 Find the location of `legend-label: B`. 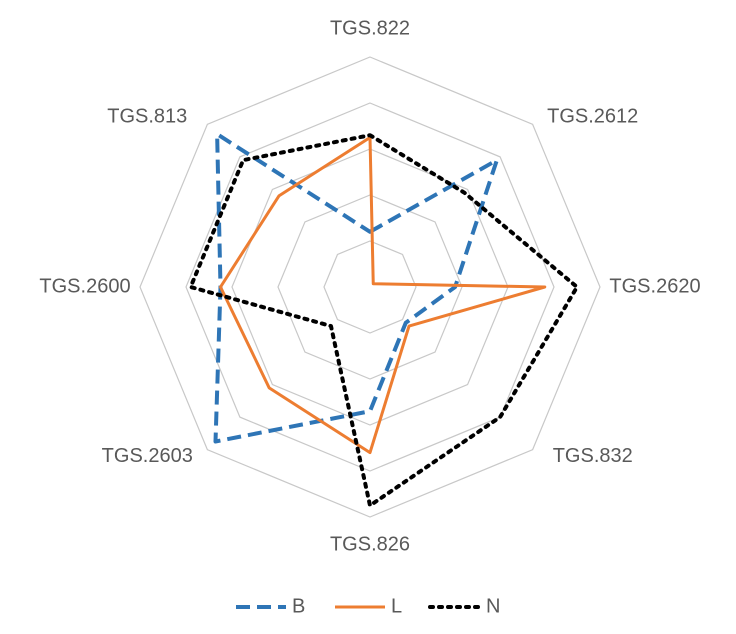

legend-label: B is located at coordinates (298, 606).